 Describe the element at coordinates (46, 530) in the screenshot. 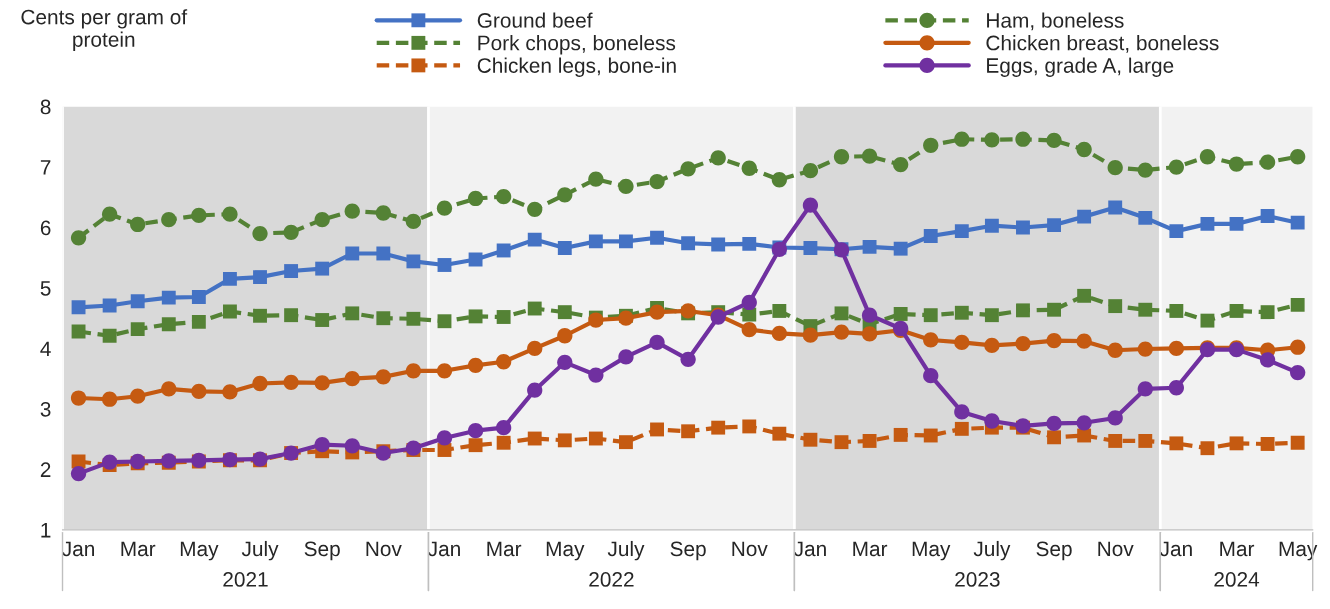

I see `y-tick-label: 1` at that location.